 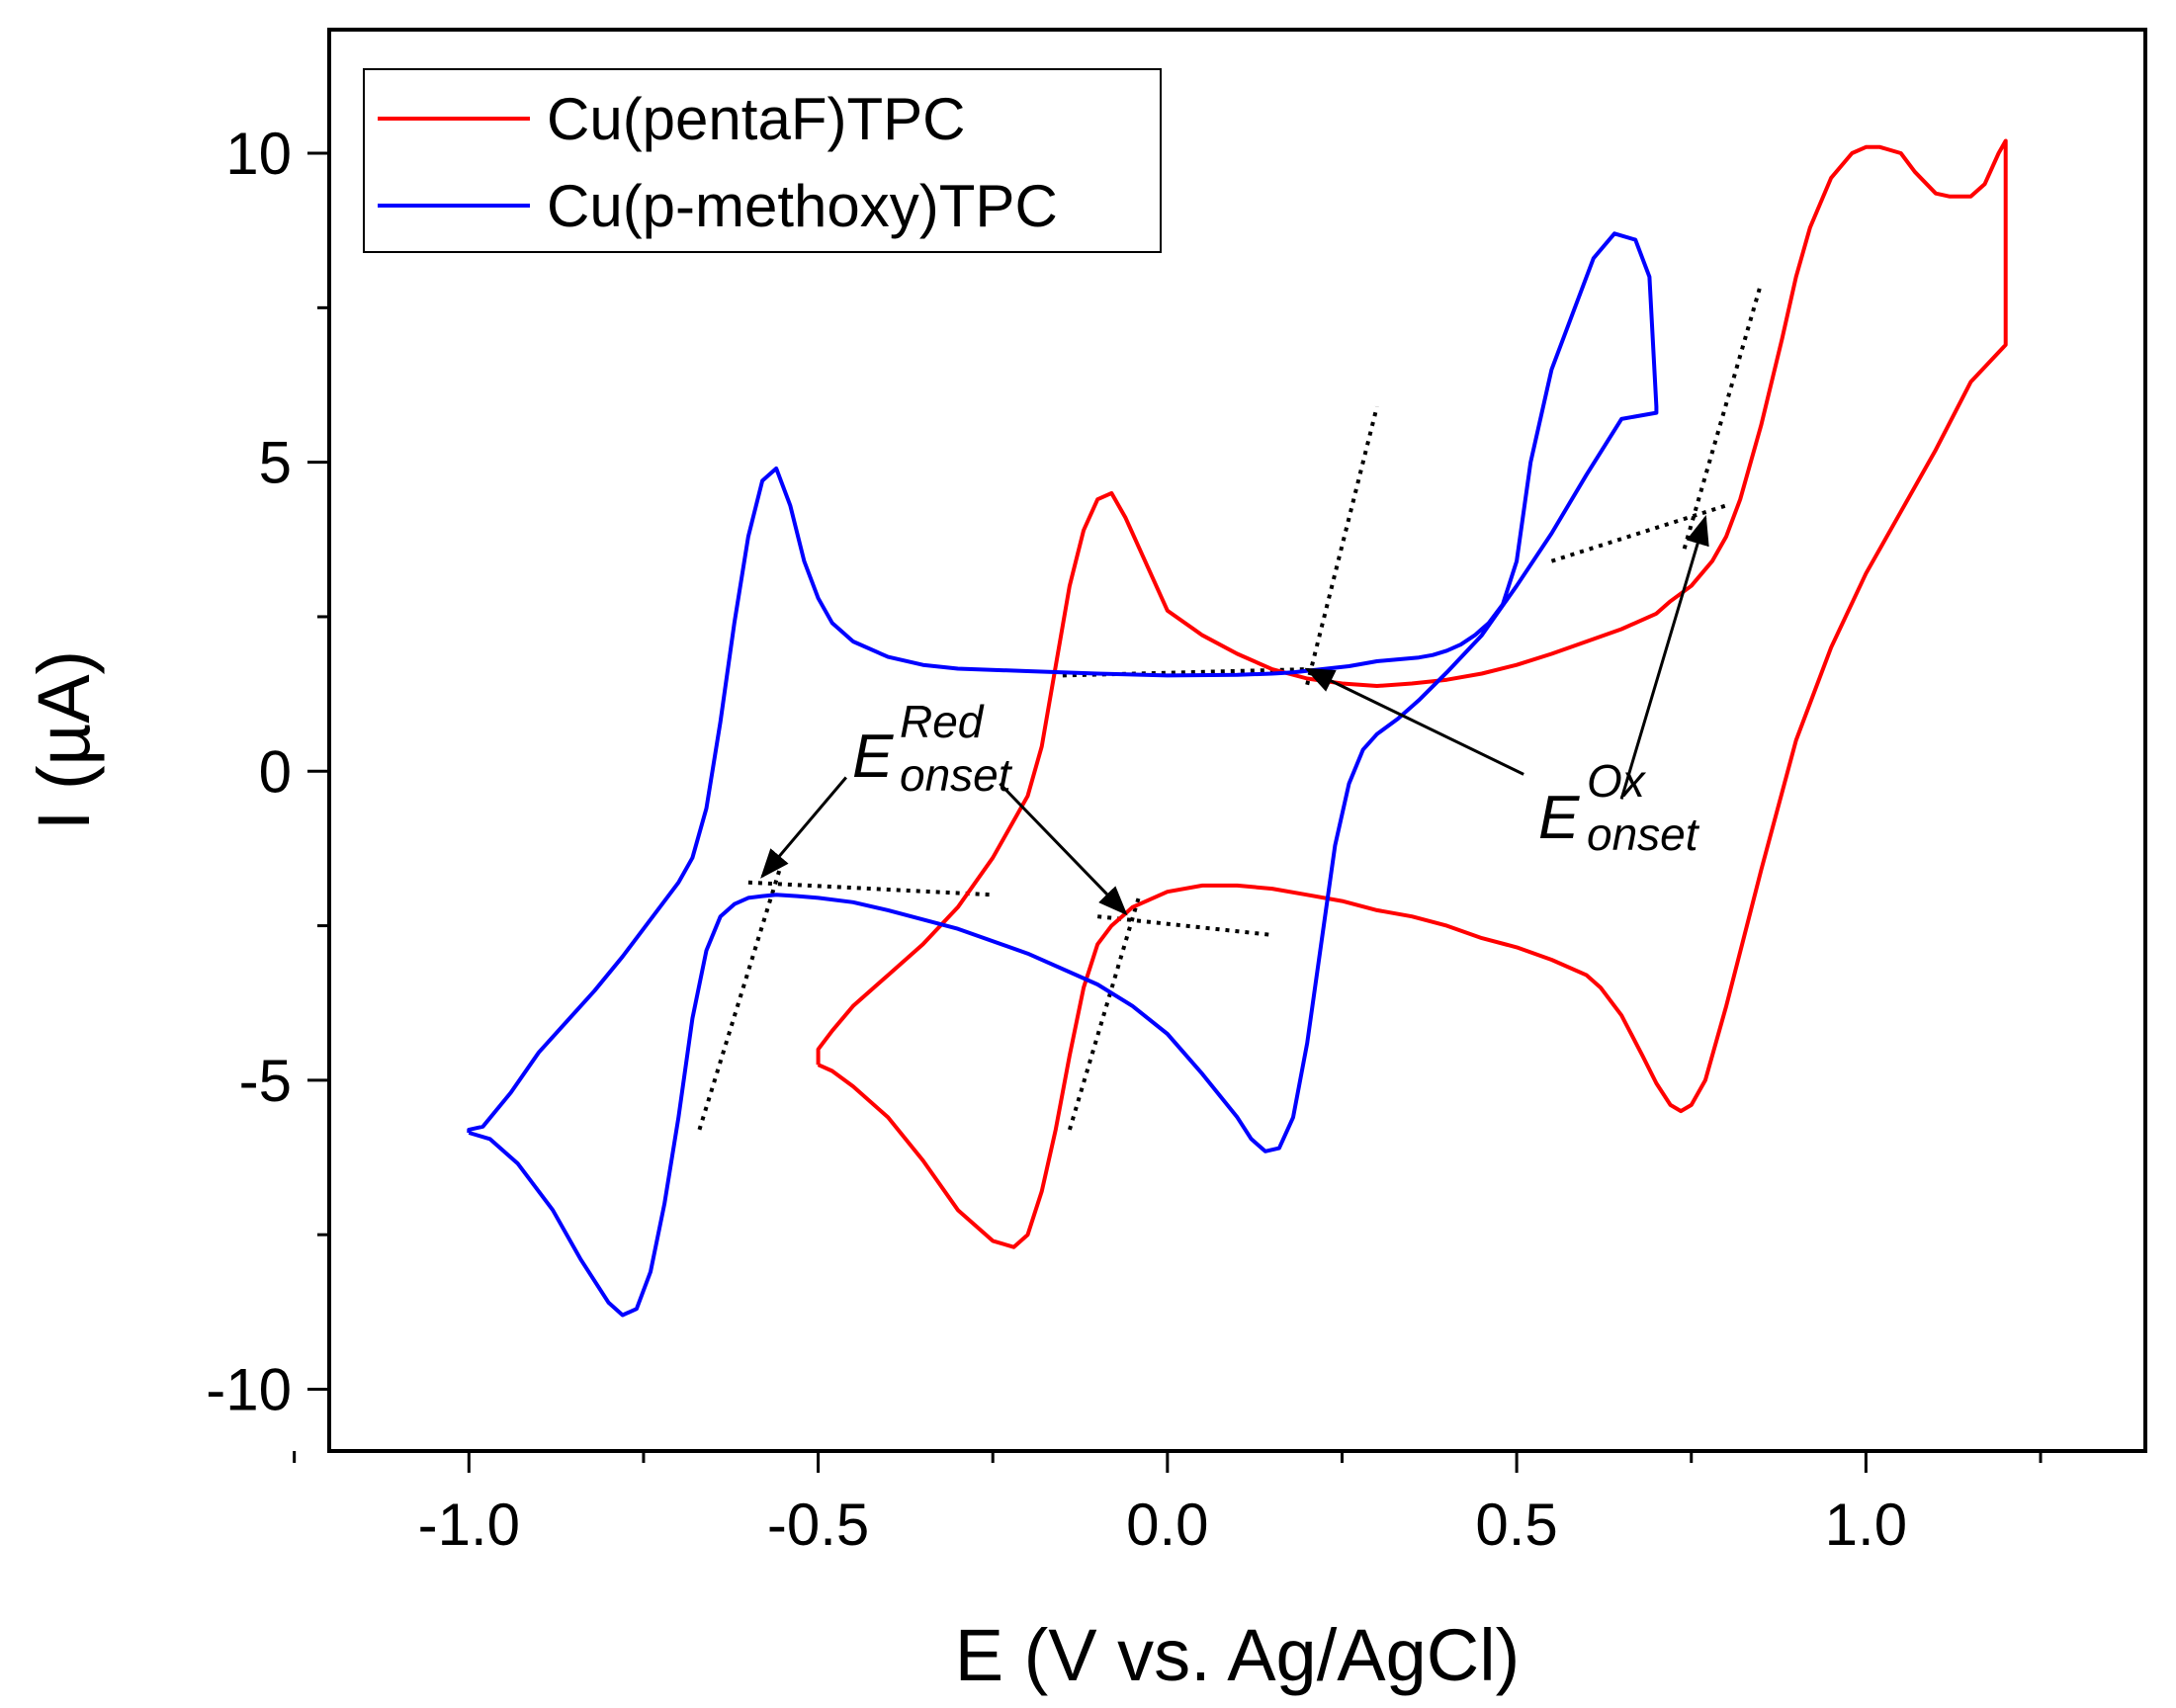 What do you see at coordinates (932, 748) in the screenshot?
I see `annotation-e-onset-red: E Red onset` at bounding box center [932, 748].